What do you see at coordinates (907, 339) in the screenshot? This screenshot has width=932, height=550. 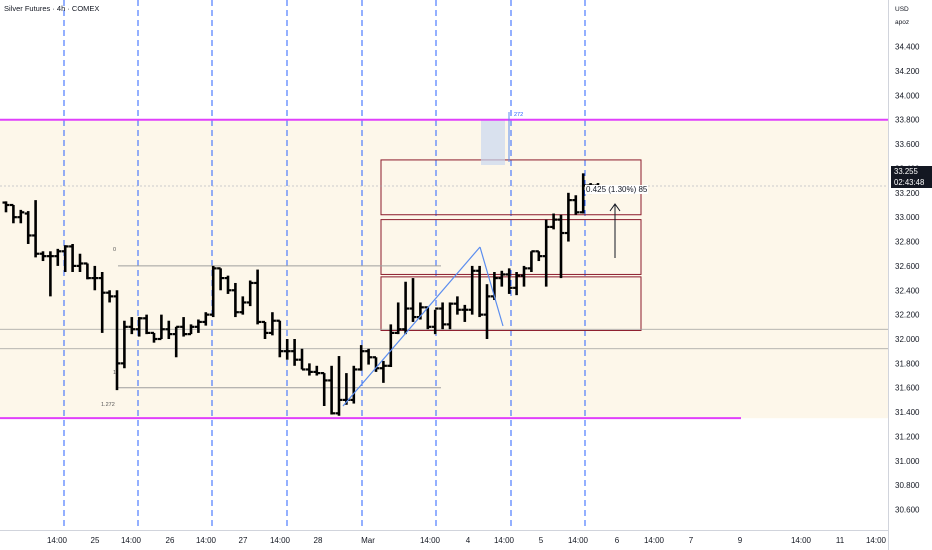 I see `price-tick-label: 32.000` at bounding box center [907, 339].